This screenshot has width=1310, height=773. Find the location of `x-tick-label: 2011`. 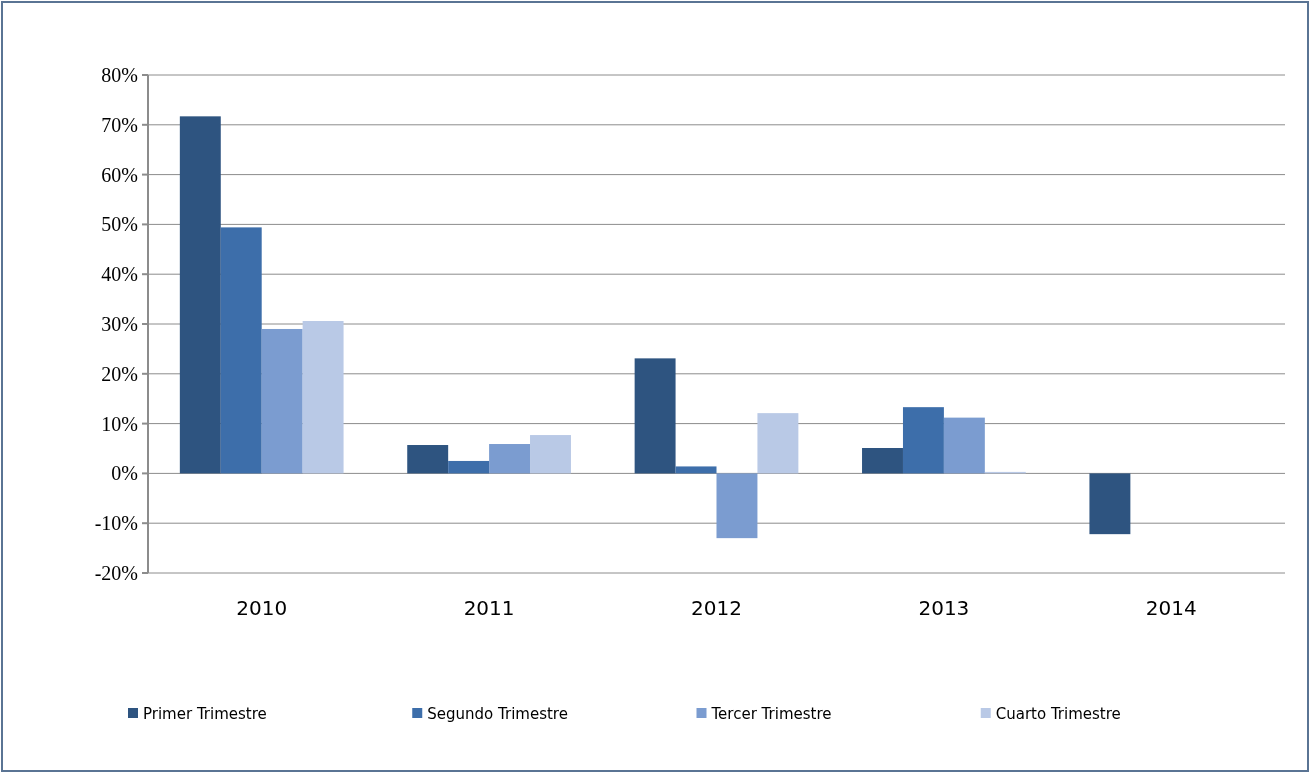

x-tick-label: 2011 is located at coordinates (489, 608).